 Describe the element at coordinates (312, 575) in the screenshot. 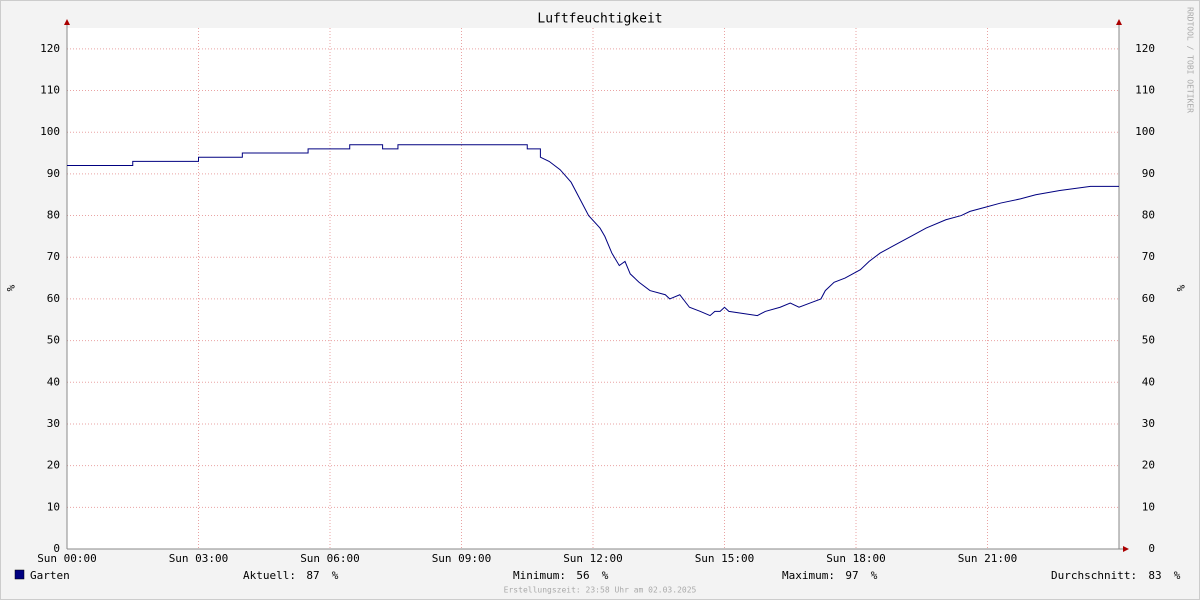

I see `stat-value: 87` at that location.